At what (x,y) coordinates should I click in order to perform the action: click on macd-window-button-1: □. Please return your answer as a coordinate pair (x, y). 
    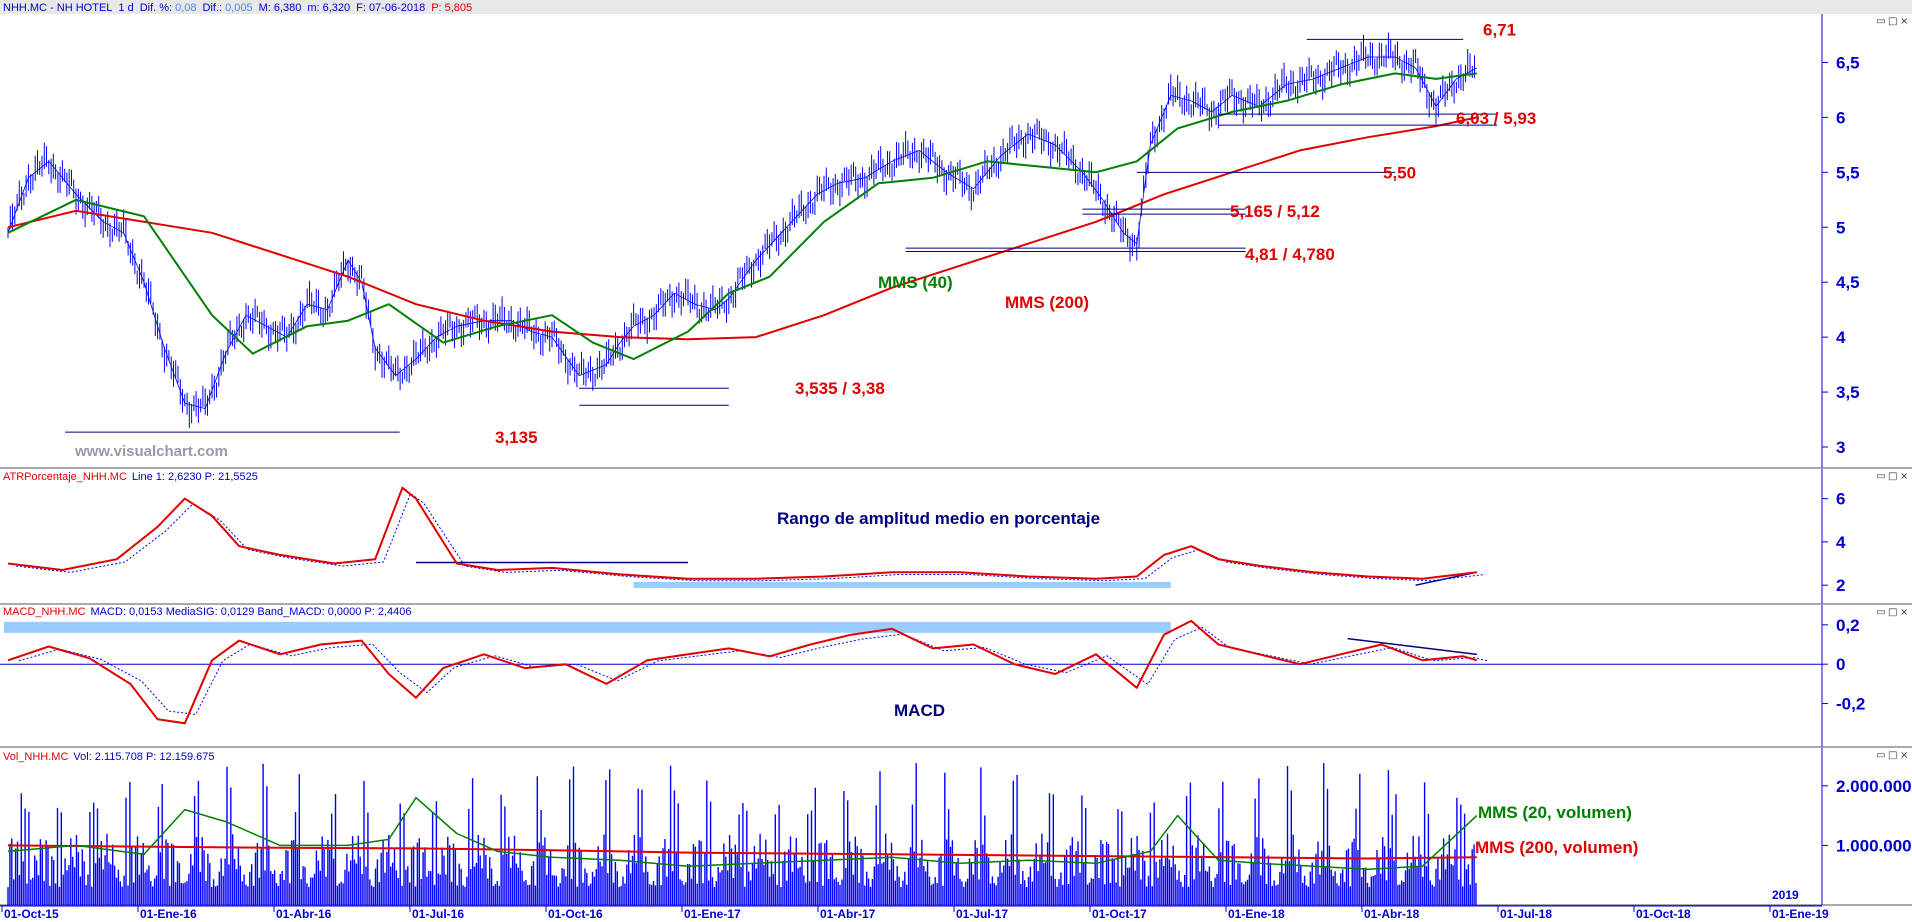
    Looking at the image, I should click on (1892, 612).